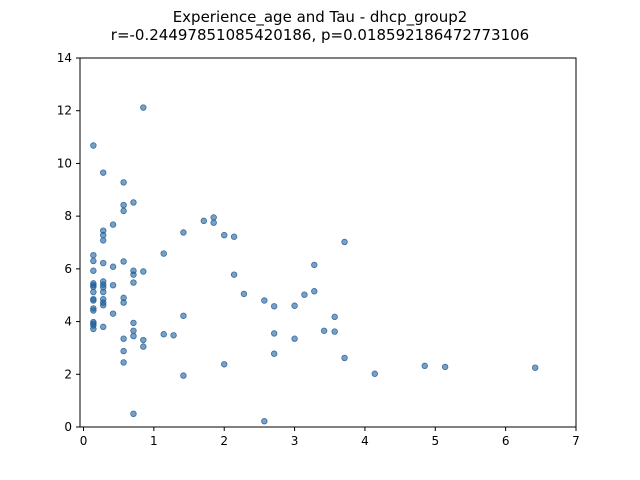  What do you see at coordinates (84, 441) in the screenshot?
I see `x-tick-label: 0` at bounding box center [84, 441].